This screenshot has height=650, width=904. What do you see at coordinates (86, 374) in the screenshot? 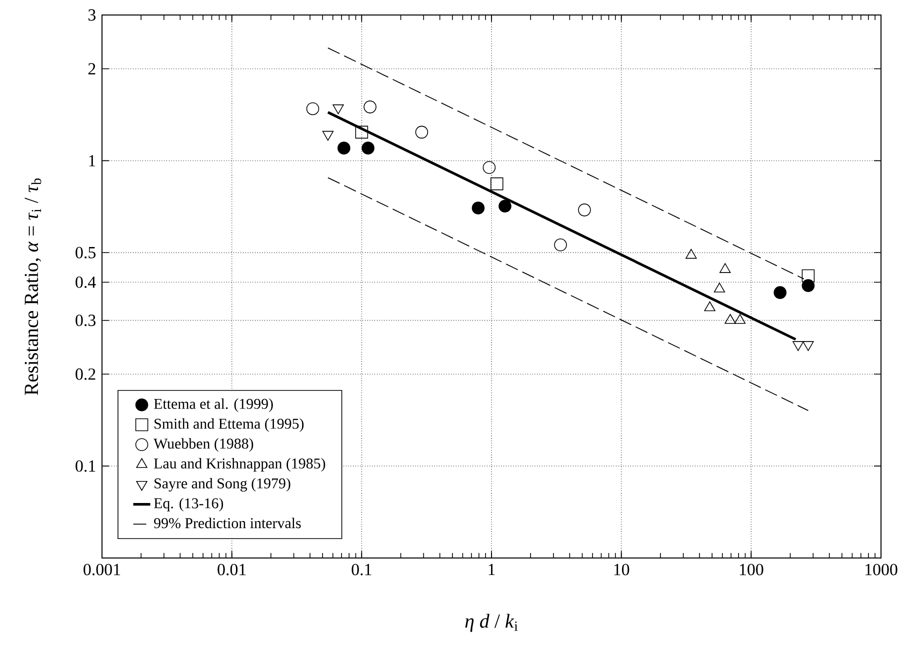
I see `y-tick-label: 0.2` at bounding box center [86, 374].